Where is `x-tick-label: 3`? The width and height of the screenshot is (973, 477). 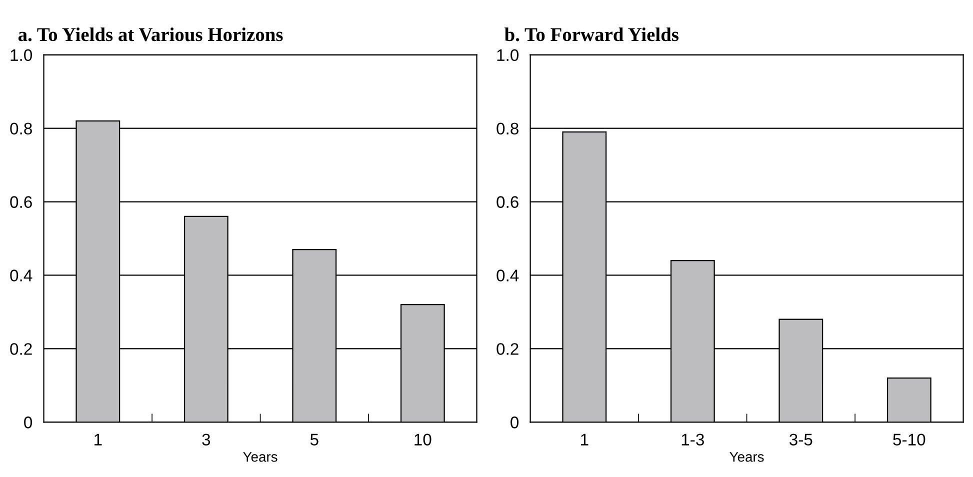 x-tick-label: 3 is located at coordinates (206, 440).